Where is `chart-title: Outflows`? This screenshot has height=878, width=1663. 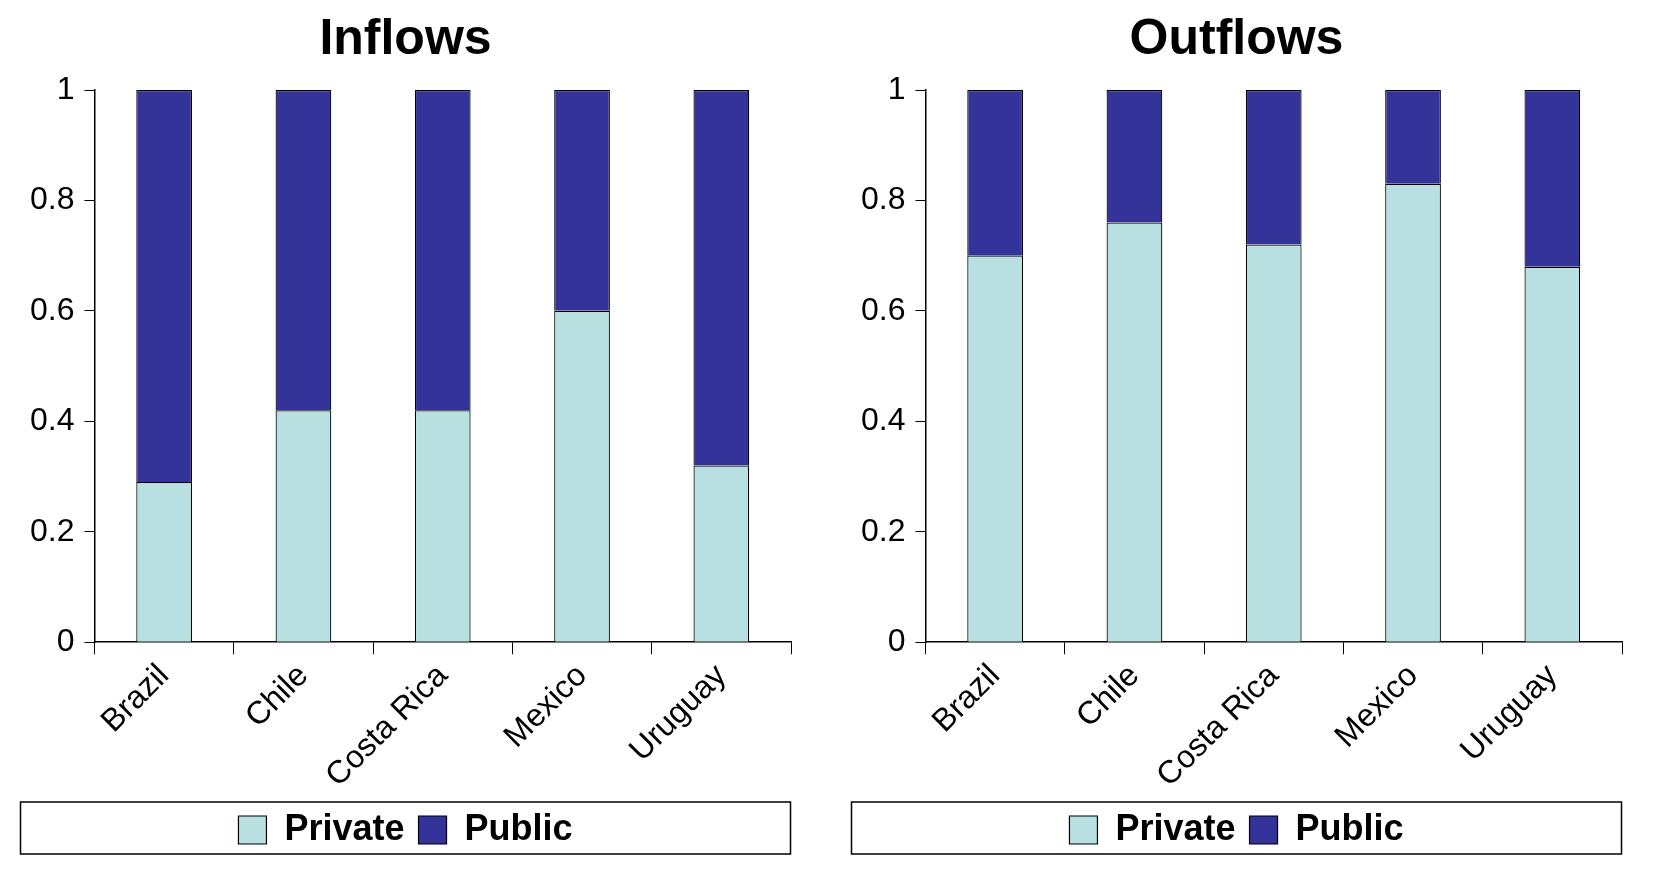 chart-title: Outflows is located at coordinates (1236, 36).